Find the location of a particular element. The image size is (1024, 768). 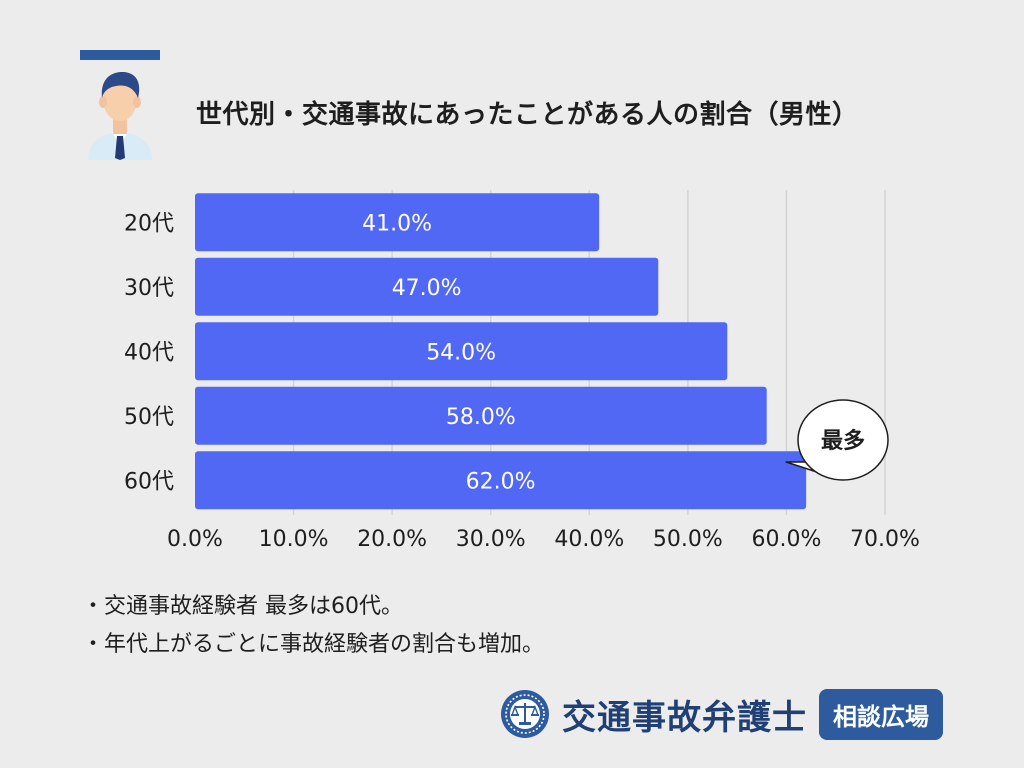

bar-data-label: 62.0% is located at coordinates (501, 481).